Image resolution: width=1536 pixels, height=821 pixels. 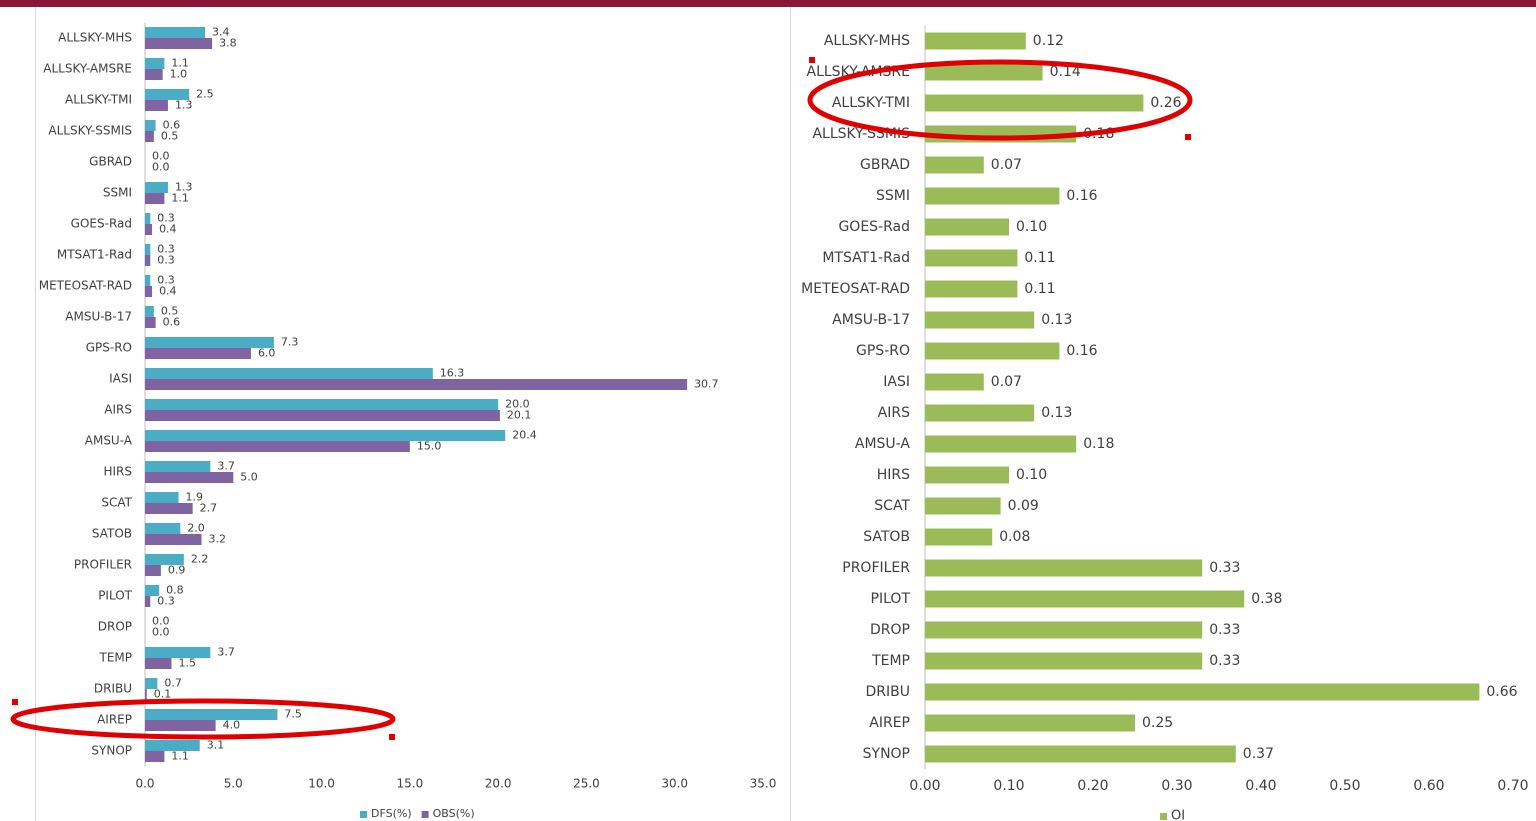 What do you see at coordinates (101, 224) in the screenshot?
I see `category-label: GOES-Rad` at bounding box center [101, 224].